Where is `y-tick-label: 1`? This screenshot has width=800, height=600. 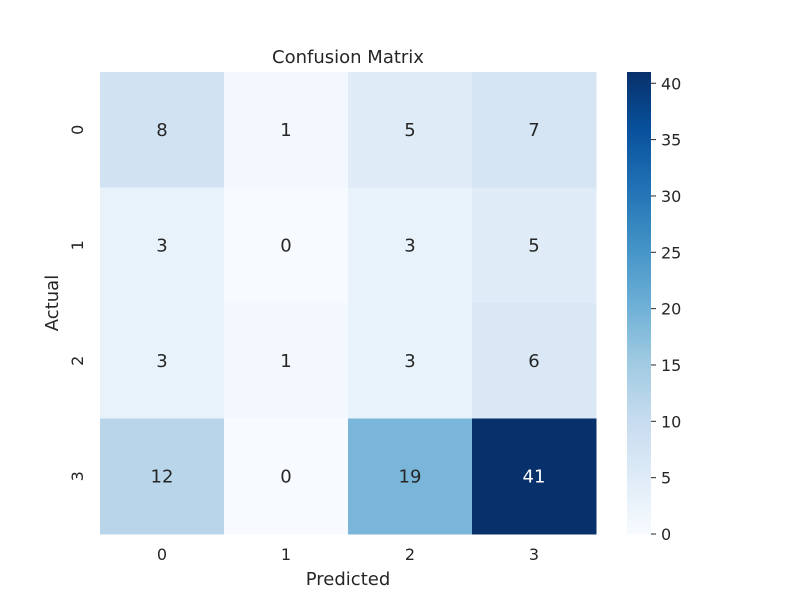
y-tick-label: 1 is located at coordinates (77, 245).